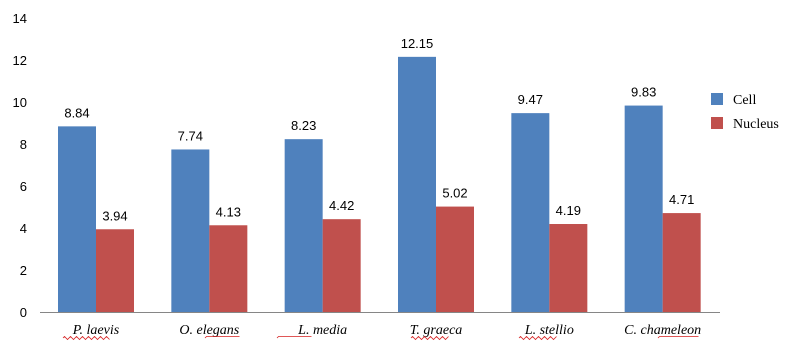 The width and height of the screenshot is (789, 341). Describe the element at coordinates (23, 270) in the screenshot. I see `y-tick-label: 2` at that location.